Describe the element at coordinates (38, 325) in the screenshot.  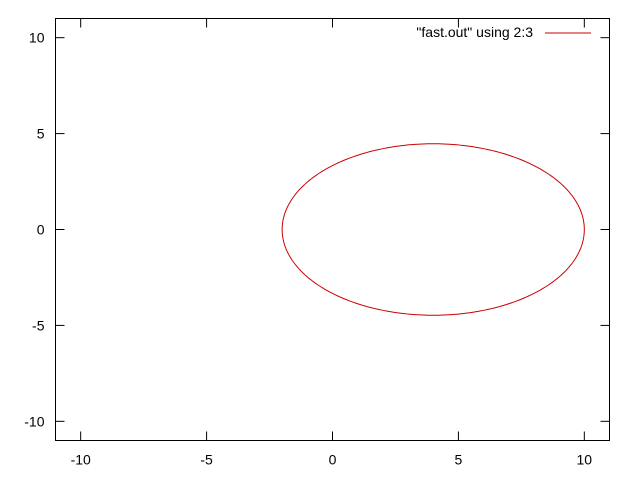
I see `y-tick-label: -5` at that location.